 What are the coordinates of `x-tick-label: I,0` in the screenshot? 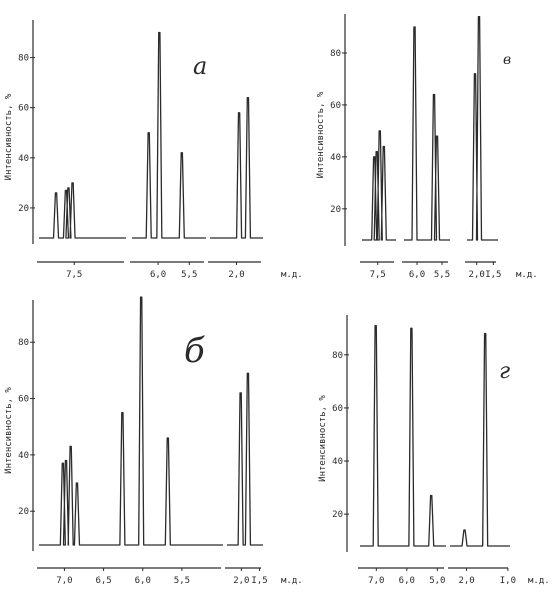 It's located at (508, 581).